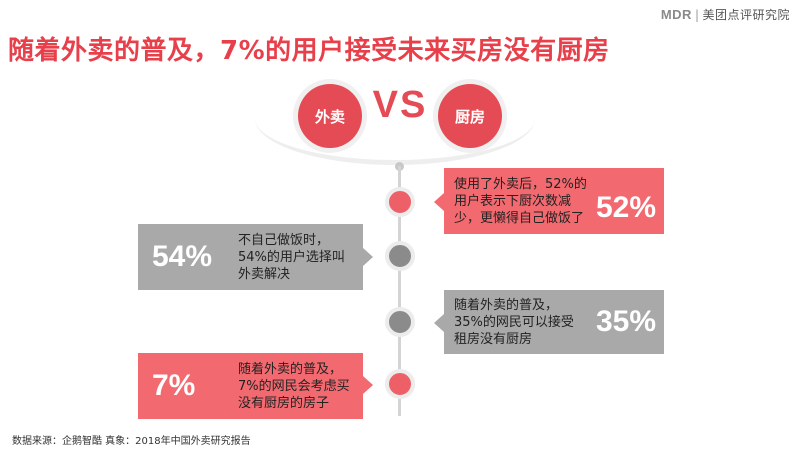 This screenshot has height=450, width=800. I want to click on stat-card-35: 随着外卖的普及， 35%的网民可以接受 租房没有厨房 35%, so click(554, 322).